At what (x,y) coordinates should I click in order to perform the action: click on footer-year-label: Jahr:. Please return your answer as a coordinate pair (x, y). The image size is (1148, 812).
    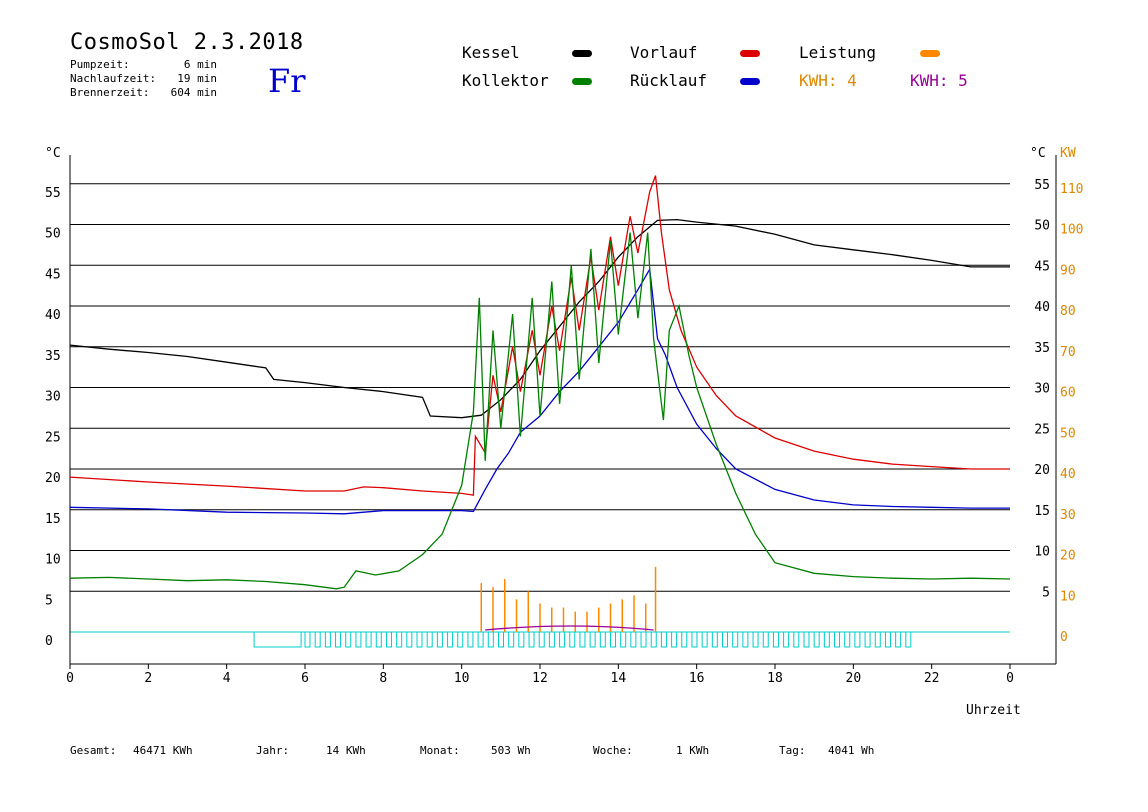
    Looking at the image, I should click on (273, 750).